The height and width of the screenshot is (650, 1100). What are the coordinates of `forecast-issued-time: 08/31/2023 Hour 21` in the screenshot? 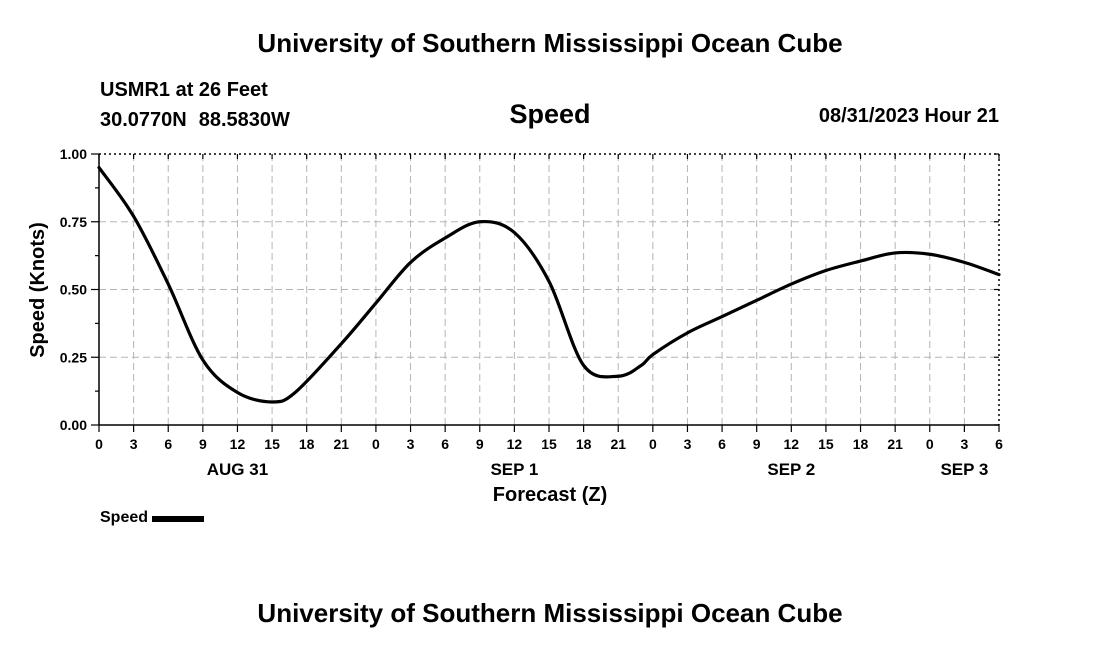 It's located at (908, 116).